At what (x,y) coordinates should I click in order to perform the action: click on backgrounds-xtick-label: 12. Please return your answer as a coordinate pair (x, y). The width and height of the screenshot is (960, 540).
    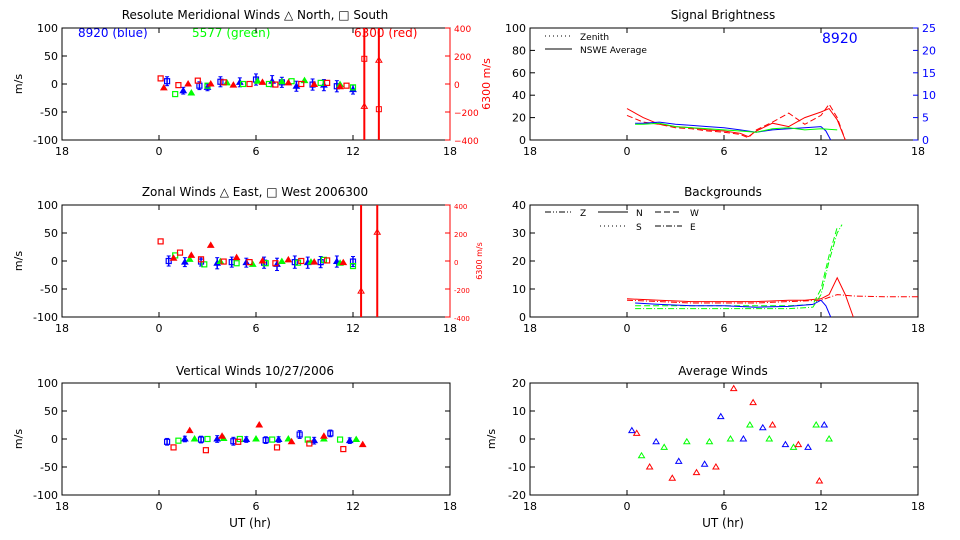
    Looking at the image, I should click on (821, 328).